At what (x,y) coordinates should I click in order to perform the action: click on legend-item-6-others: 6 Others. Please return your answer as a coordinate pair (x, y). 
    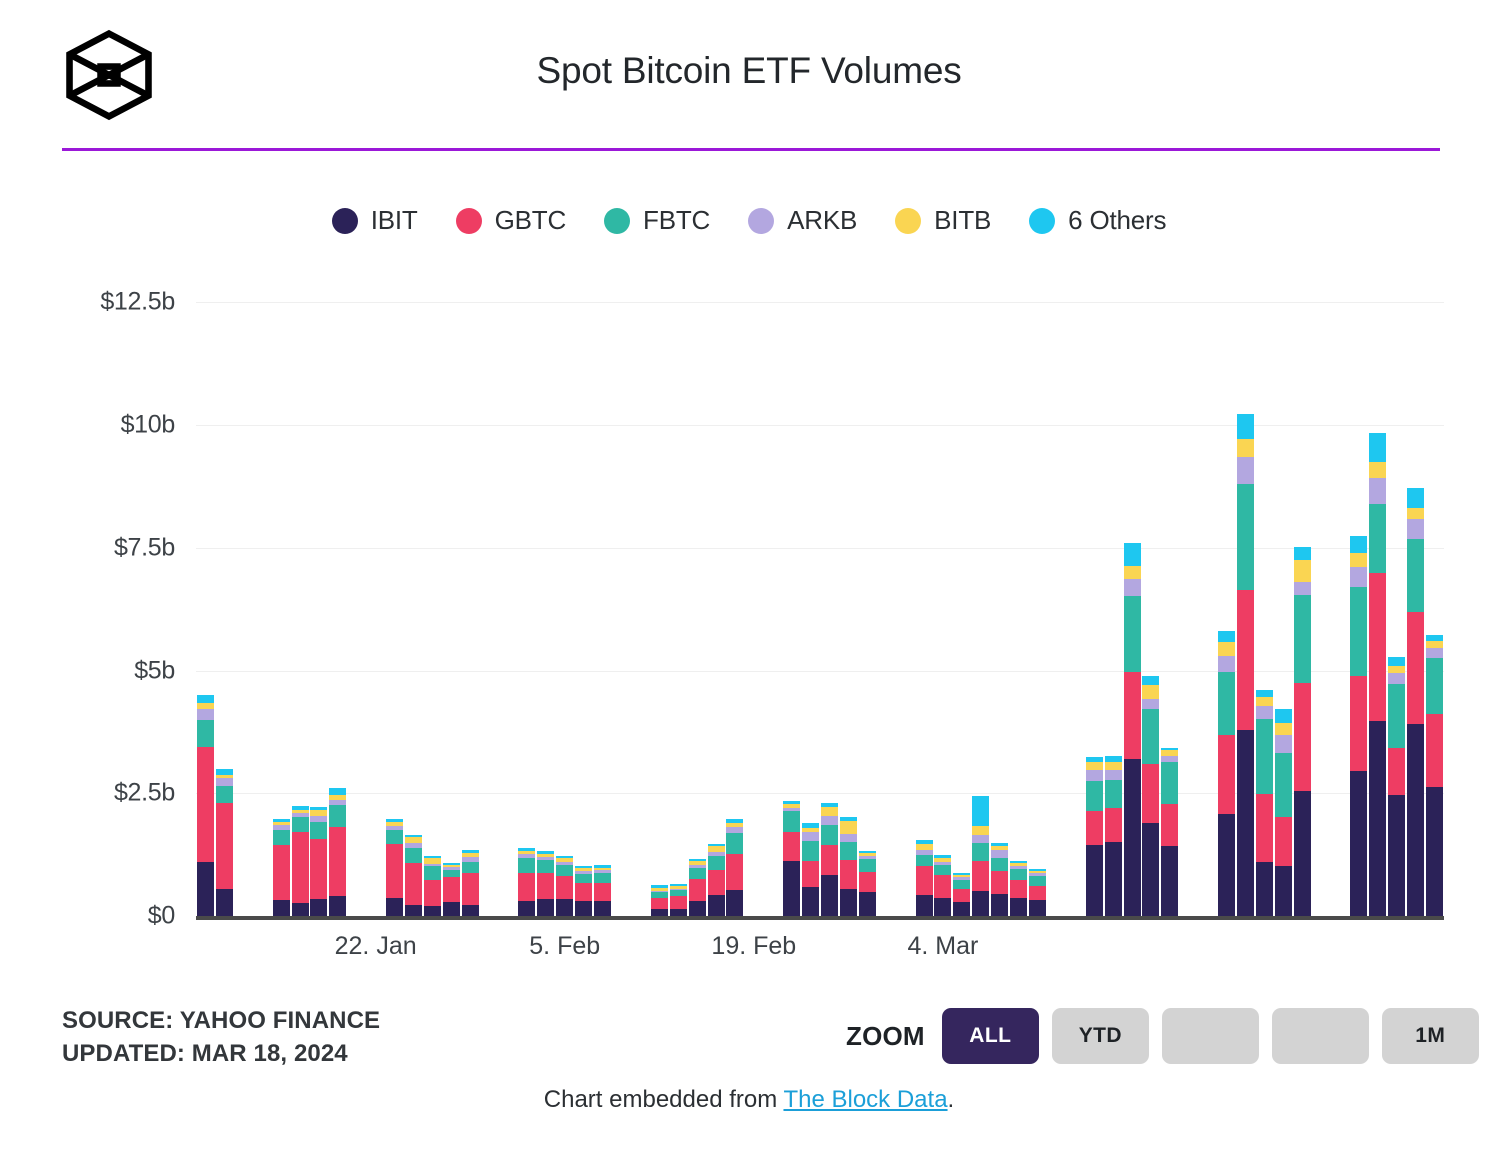
    Looking at the image, I should click on (1097, 220).